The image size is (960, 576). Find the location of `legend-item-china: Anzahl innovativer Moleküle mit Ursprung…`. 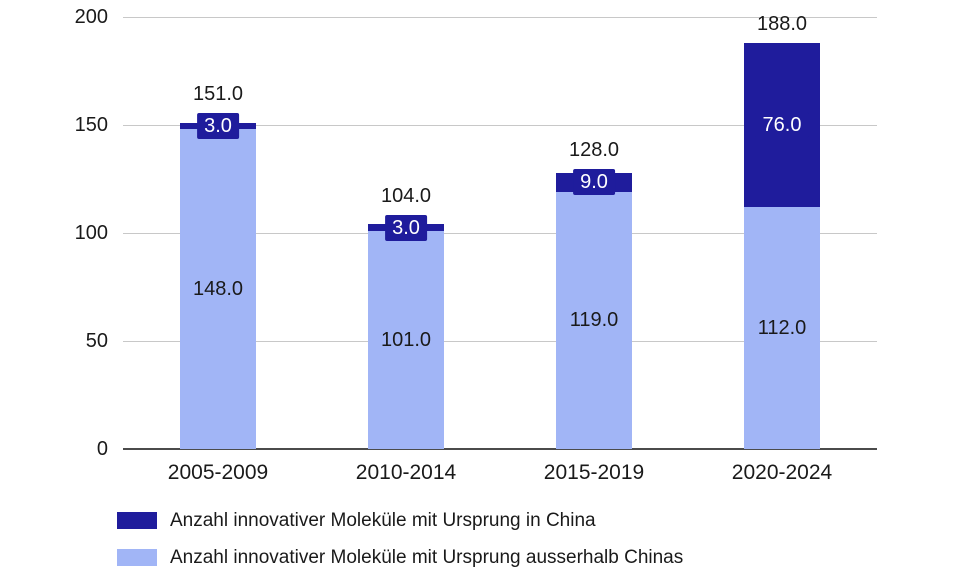

legend-item-china: Anzahl innovativer Moleküle mit Ursprung… is located at coordinates (400, 520).